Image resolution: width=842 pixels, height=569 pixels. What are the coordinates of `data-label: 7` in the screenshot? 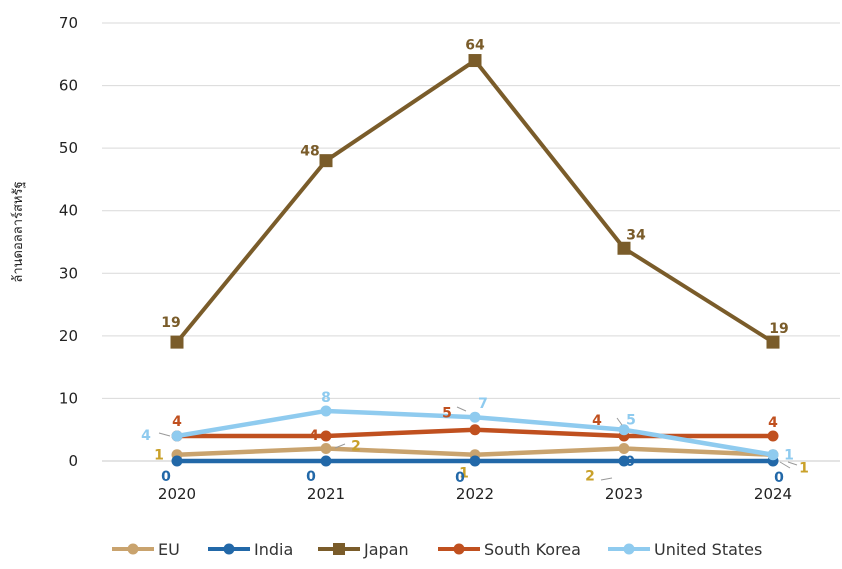 It's located at (483, 404).